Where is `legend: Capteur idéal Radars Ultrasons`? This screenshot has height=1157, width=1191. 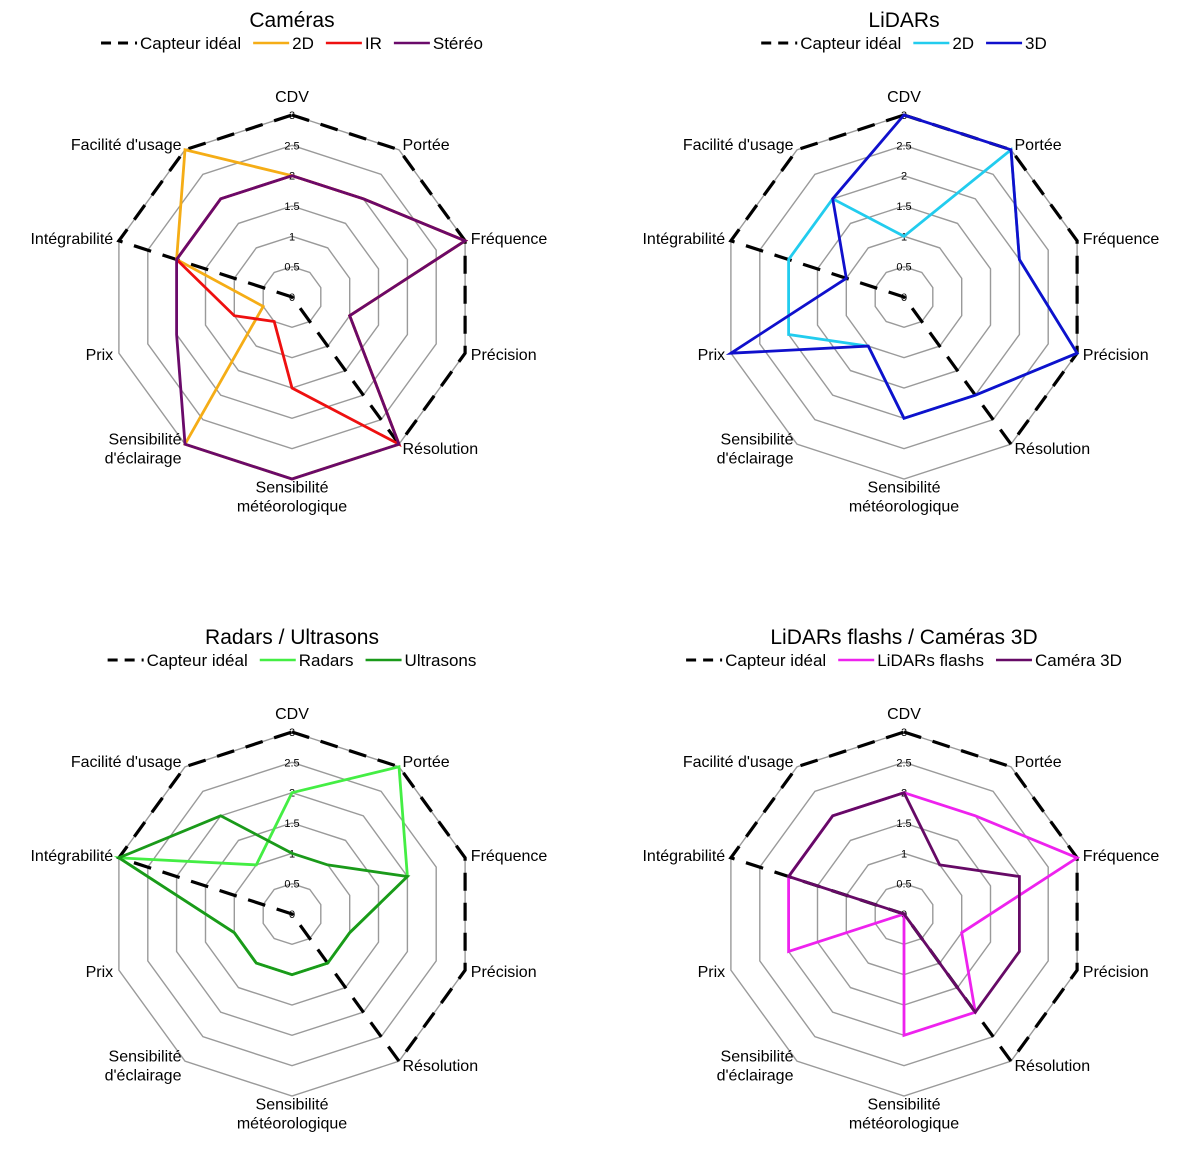 legend: Capteur idéal Radars Ultrasons is located at coordinates (292, 660).